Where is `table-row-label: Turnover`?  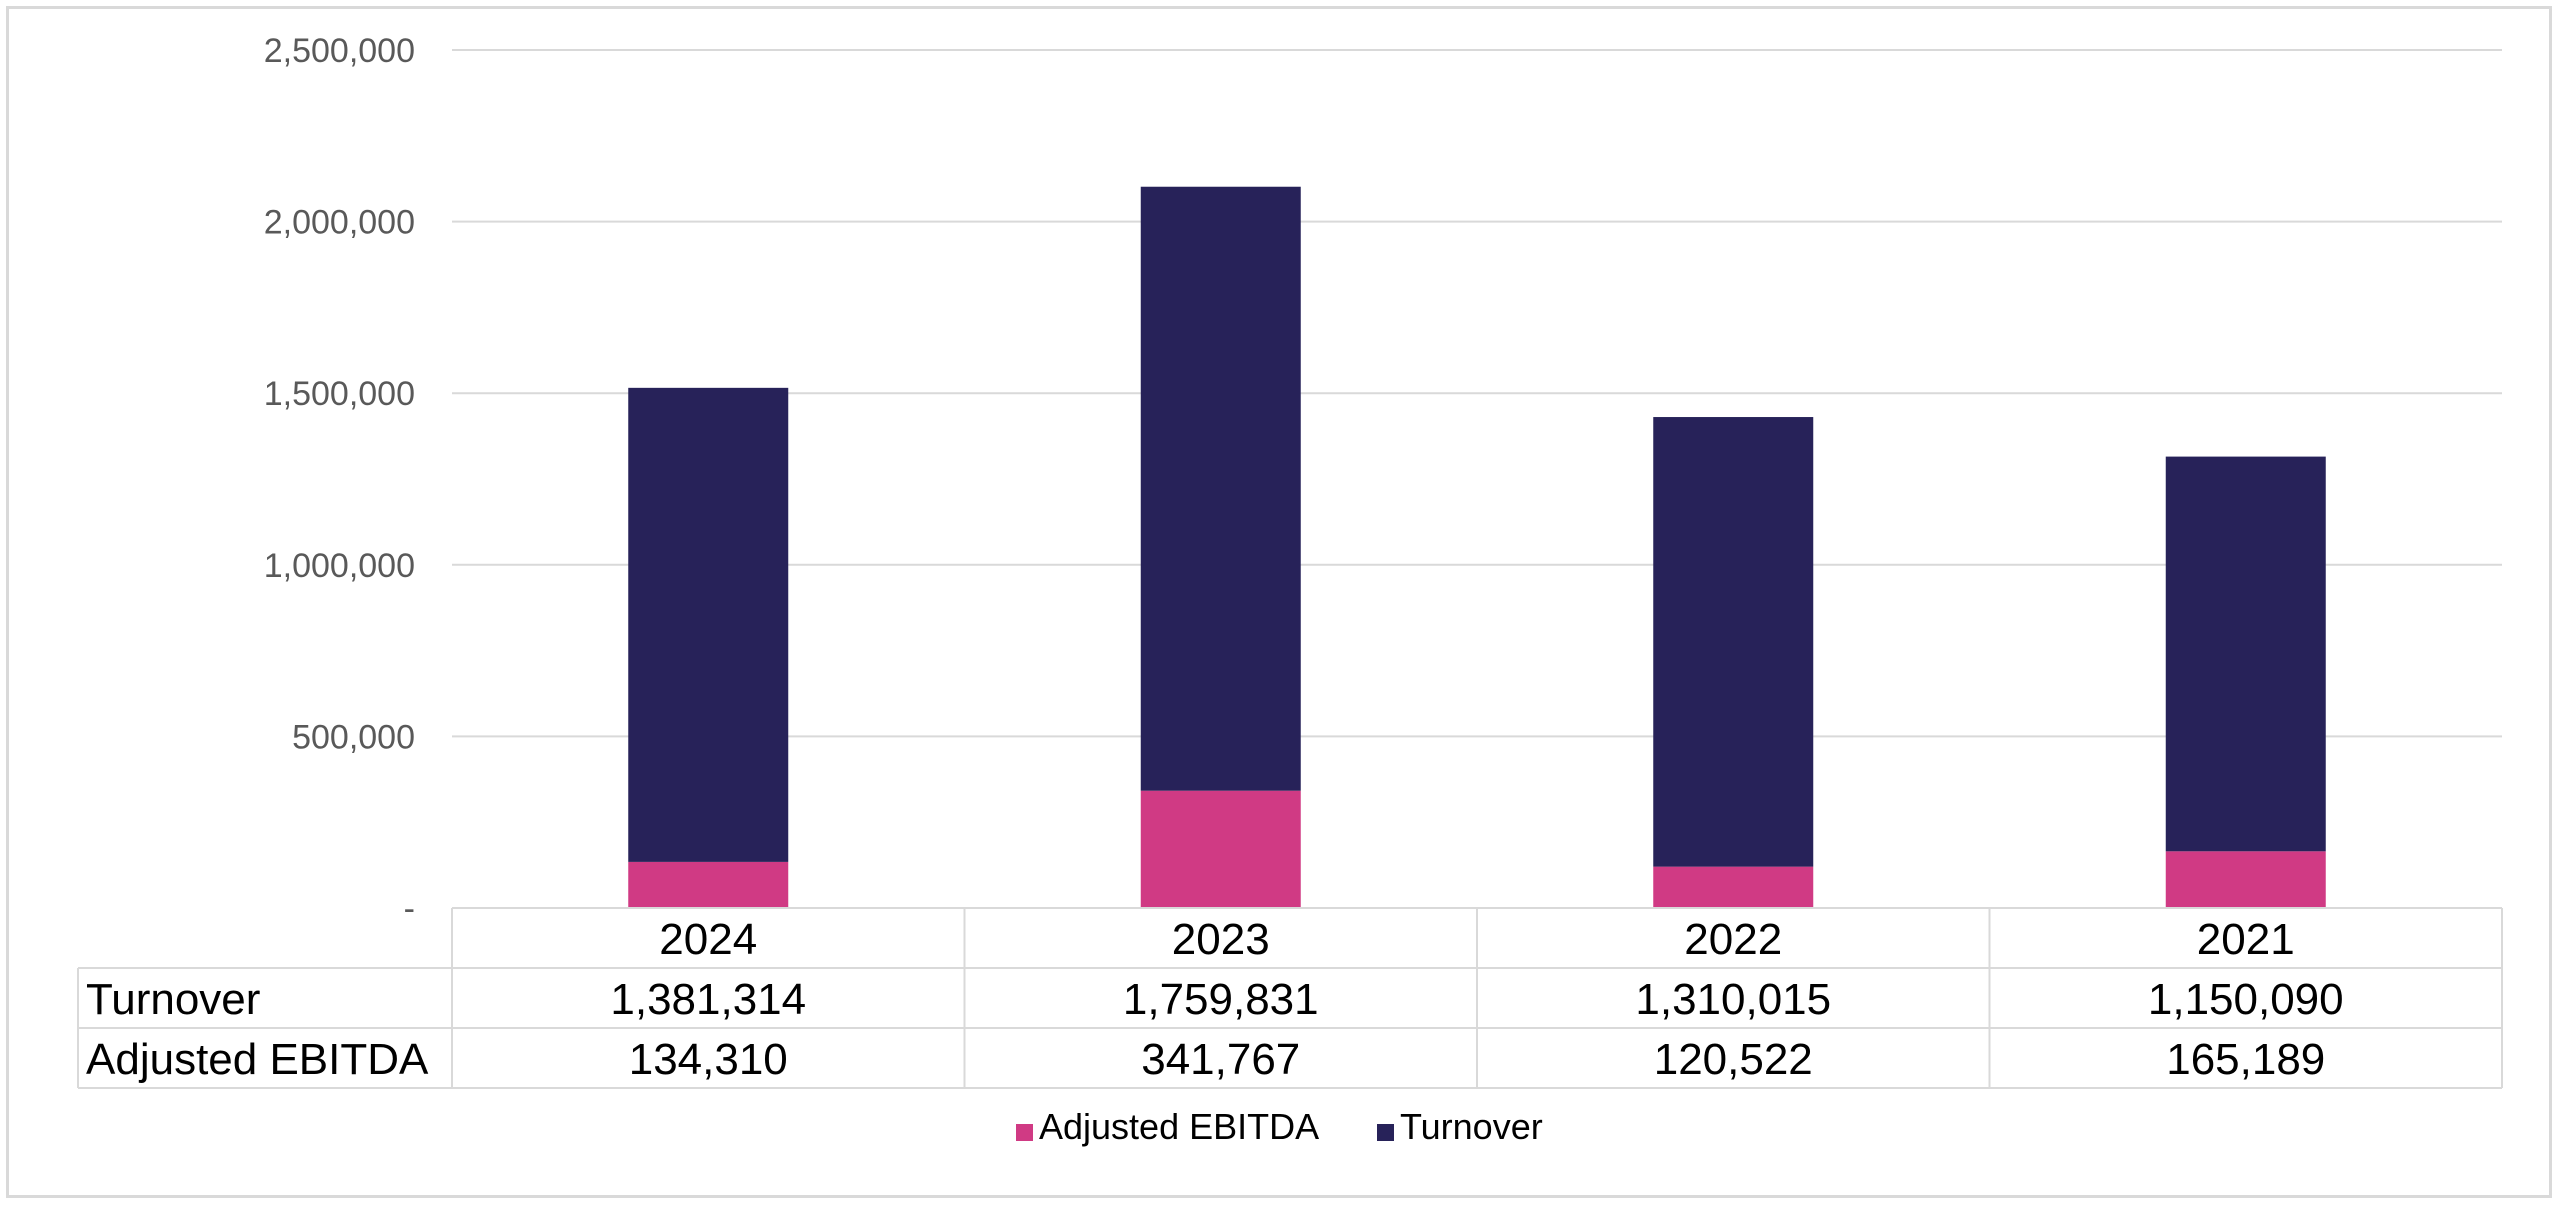
table-row-label: Turnover is located at coordinates (173, 999).